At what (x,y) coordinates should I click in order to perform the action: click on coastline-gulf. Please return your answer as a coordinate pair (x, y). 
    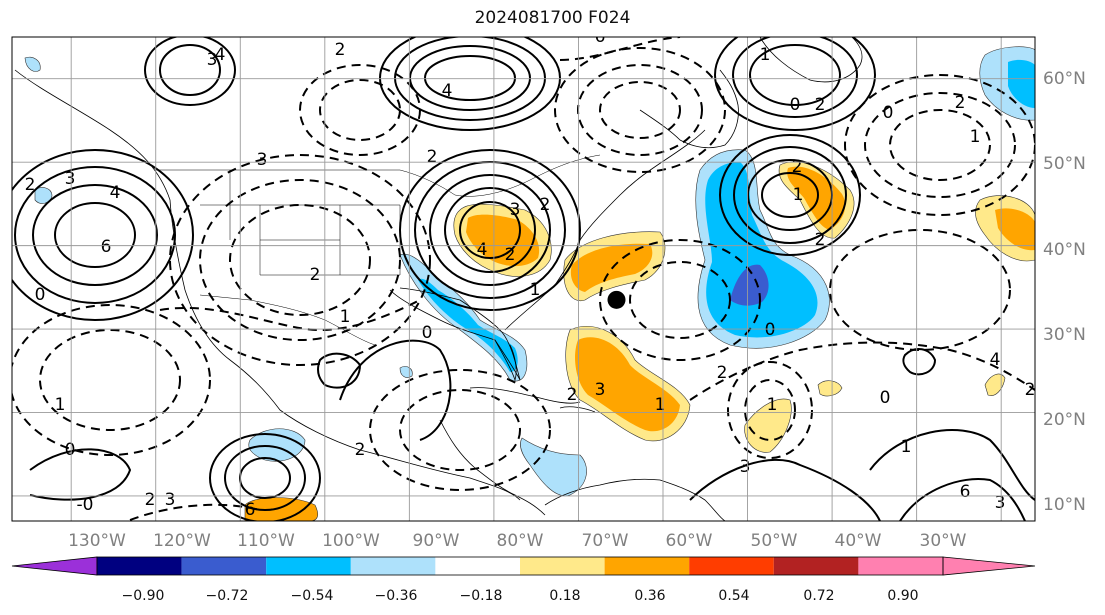
    Looking at the image, I should click on (455, 334).